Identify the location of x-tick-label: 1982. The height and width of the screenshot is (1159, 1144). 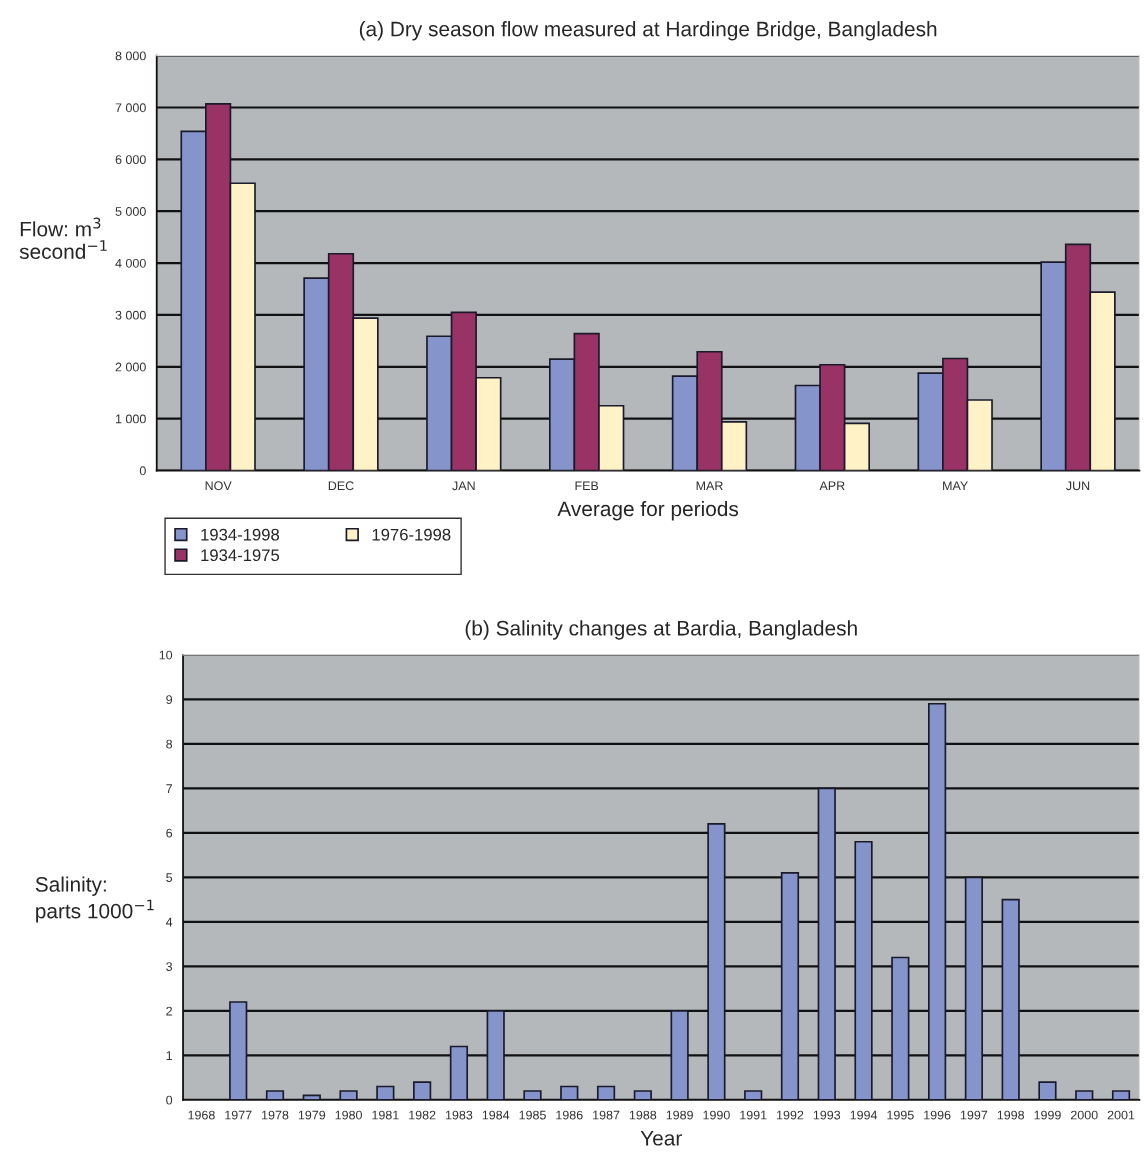
(422, 1115).